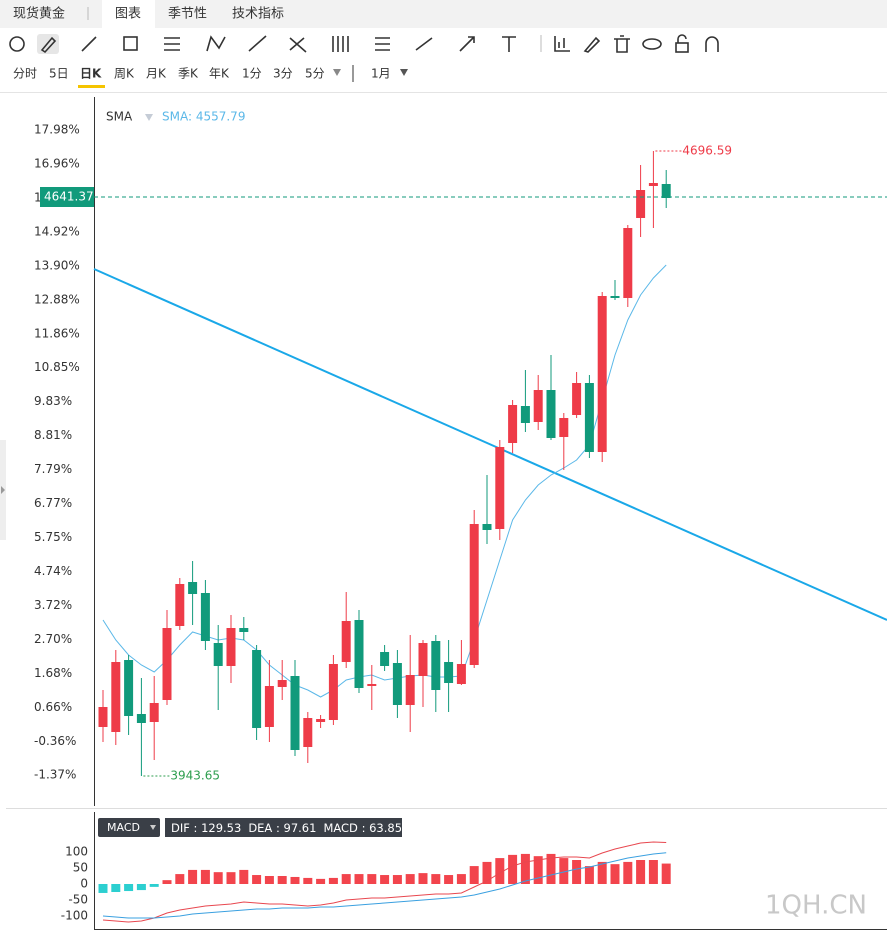 The width and height of the screenshot is (887, 941). I want to click on y-tick-label: 0, so click(84, 884).